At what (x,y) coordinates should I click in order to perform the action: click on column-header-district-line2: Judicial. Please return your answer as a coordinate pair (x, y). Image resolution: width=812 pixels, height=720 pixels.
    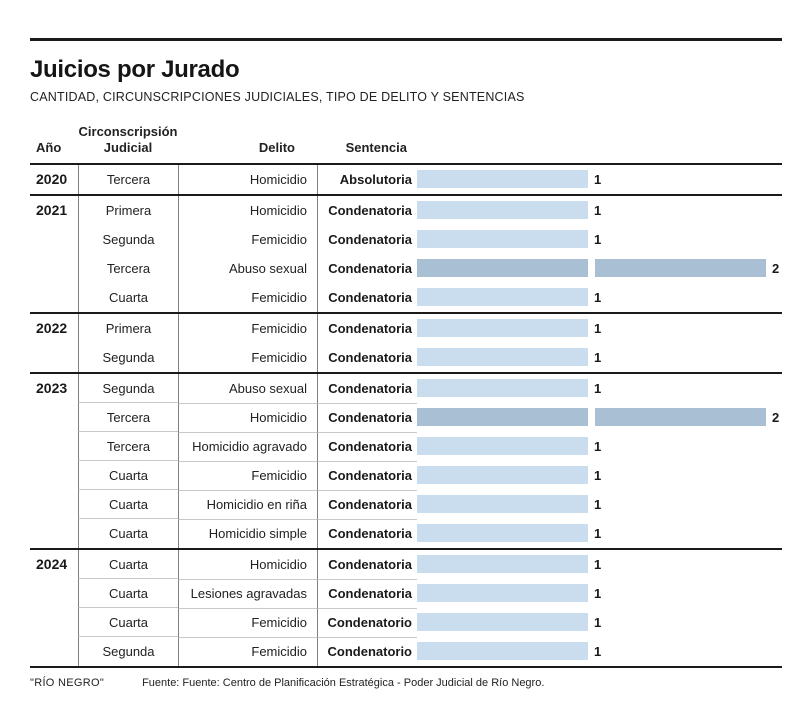
    Looking at the image, I should click on (128, 148).